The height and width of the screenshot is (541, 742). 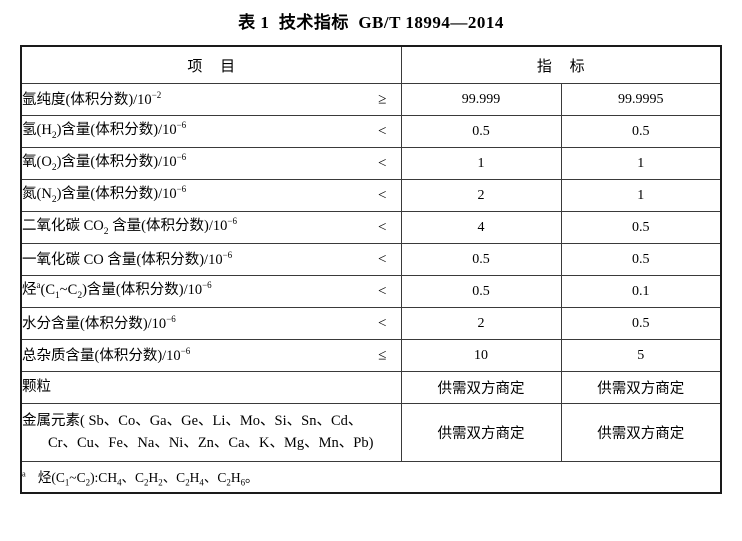 What do you see at coordinates (104, 195) in the screenshot?
I see `row-item-label: 氮(N2)含量(体积分数)/10−6` at bounding box center [104, 195].